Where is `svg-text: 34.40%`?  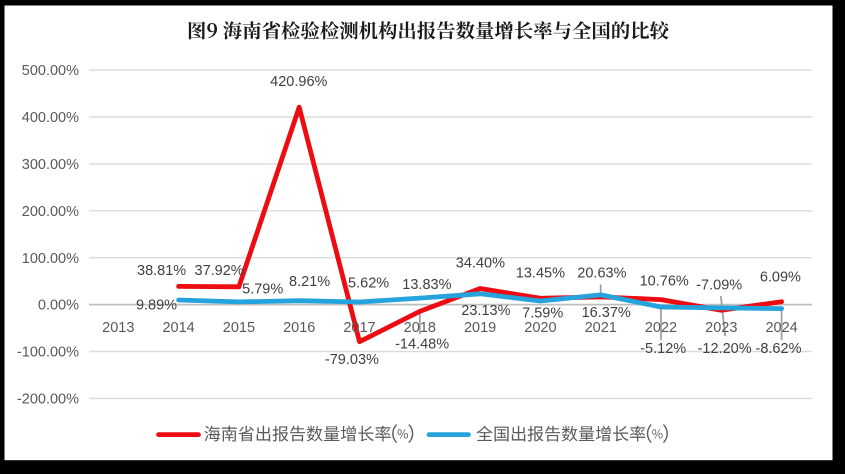
svg-text: 34.40% is located at coordinates (480, 263).